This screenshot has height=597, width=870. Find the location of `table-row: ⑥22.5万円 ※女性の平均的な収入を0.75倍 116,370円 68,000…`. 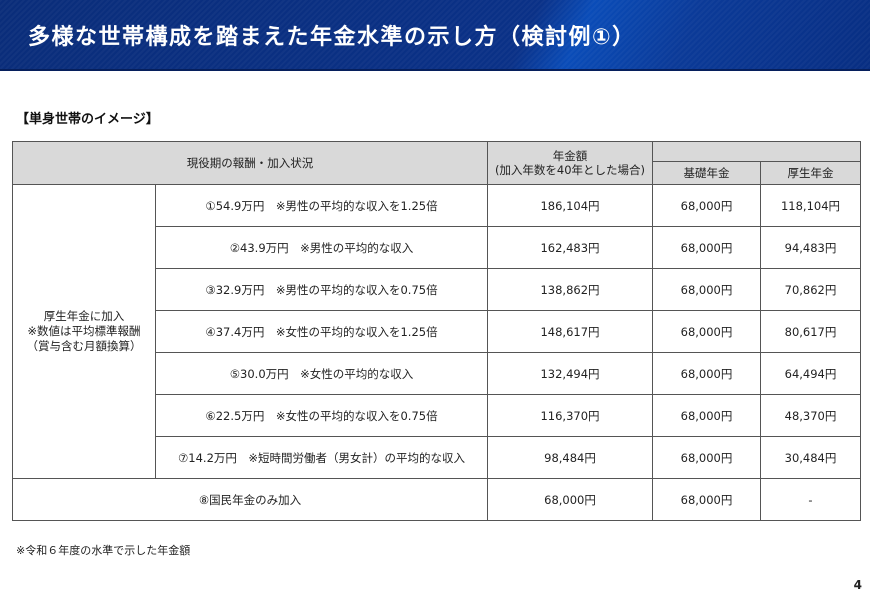

table-row: ⑥22.5万円 ※女性の平均的な収入を0.75倍 116,370円 68,000… is located at coordinates (437, 415).